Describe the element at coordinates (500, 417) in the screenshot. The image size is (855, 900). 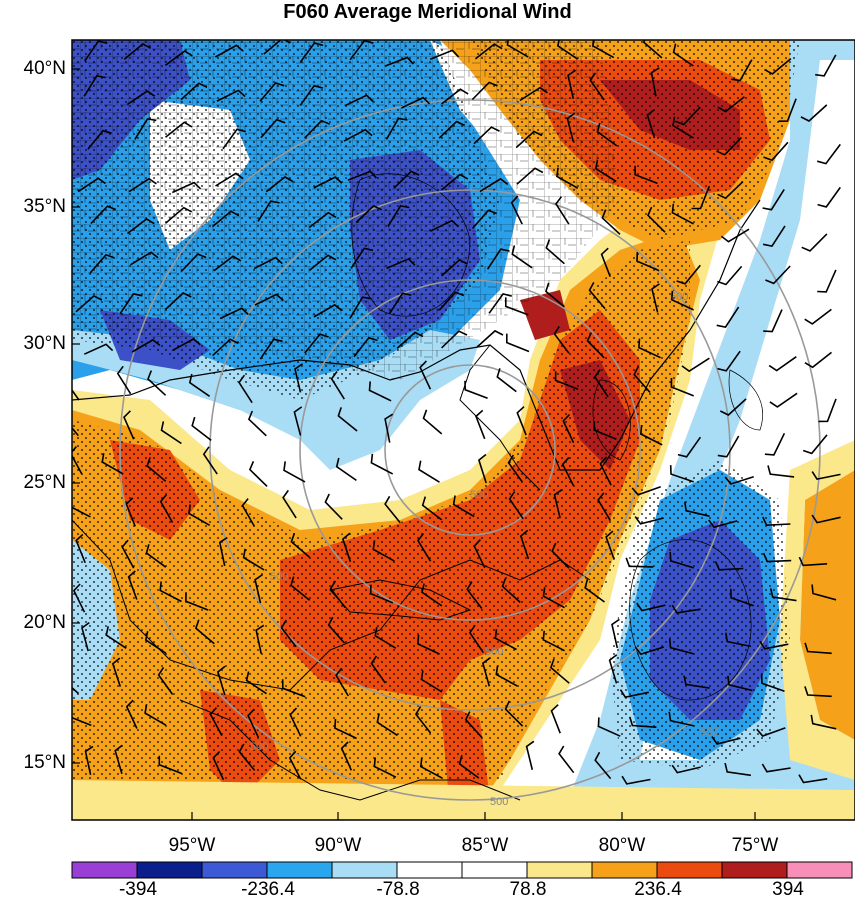
I see `florida-peninsula` at that location.